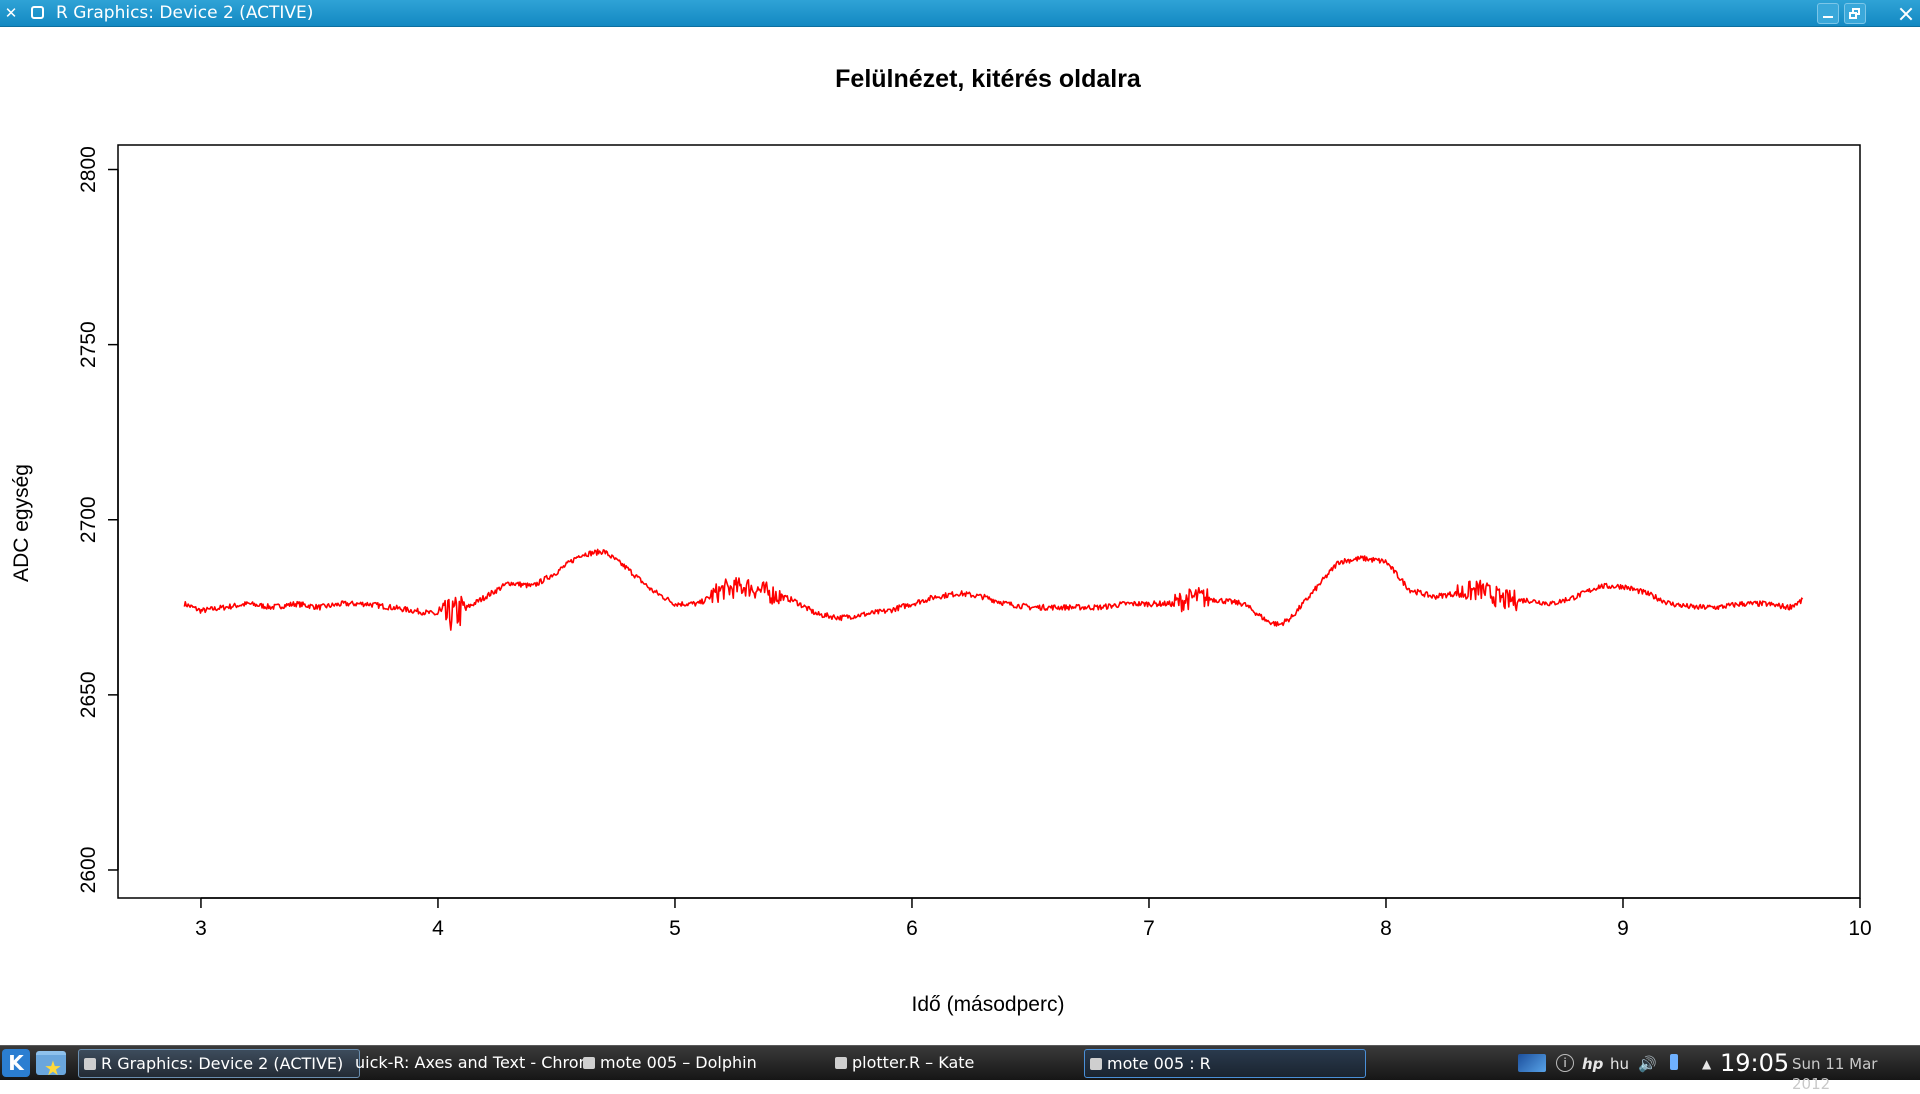  I want to click on task-kate: plotter.R – Kate, so click(955, 1063).